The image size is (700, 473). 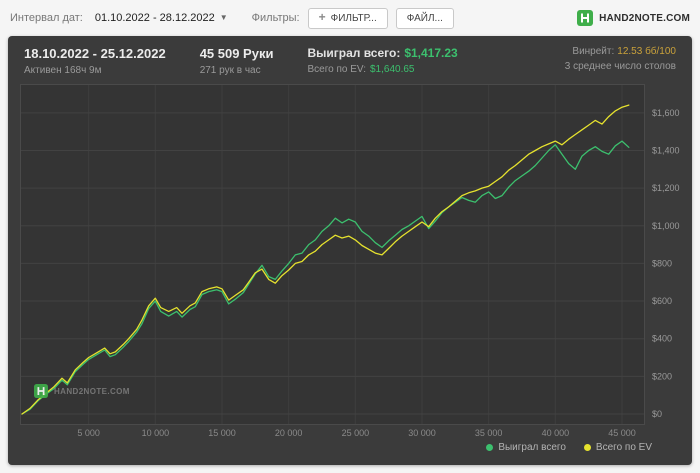 I want to click on ev-total-label: Всего по EV:, so click(x=336, y=69).